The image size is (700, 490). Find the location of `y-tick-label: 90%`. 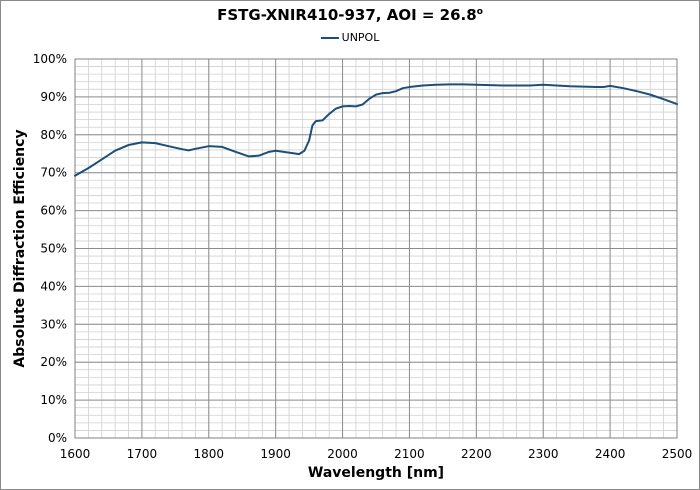

y-tick-label: 90% is located at coordinates (53, 97).